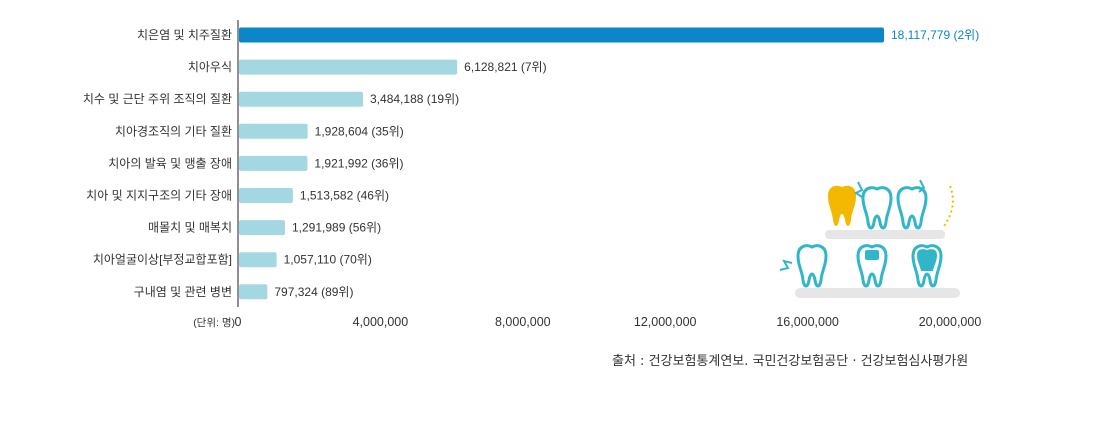 The width and height of the screenshot is (1106, 431). I want to click on teeth-illustration, so click(870, 243).